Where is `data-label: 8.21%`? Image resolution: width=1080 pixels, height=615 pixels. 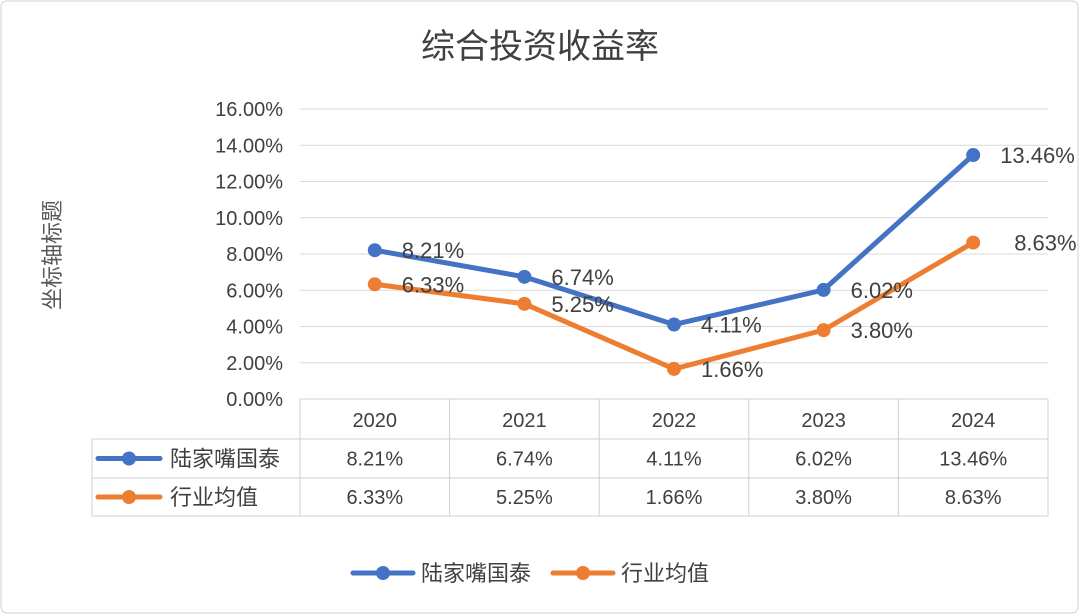 data-label: 8.21% is located at coordinates (433, 250).